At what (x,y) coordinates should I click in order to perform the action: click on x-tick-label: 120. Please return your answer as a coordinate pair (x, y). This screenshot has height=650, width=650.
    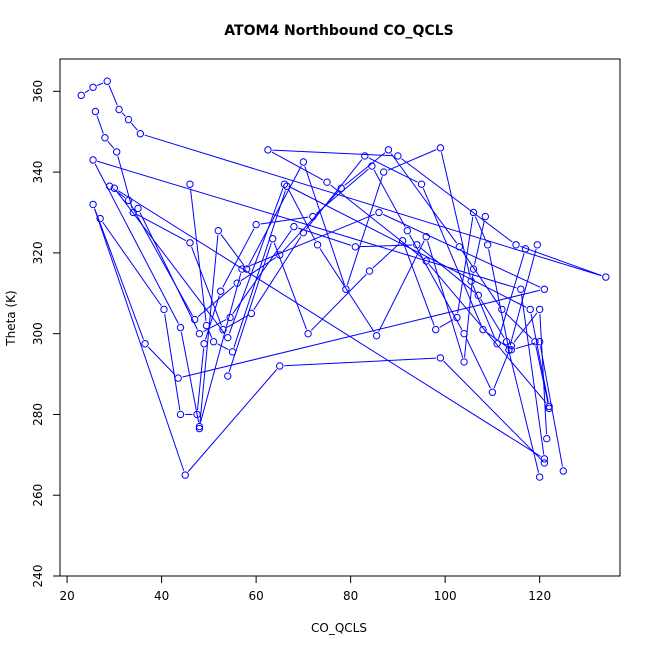
    Looking at the image, I should click on (539, 596).